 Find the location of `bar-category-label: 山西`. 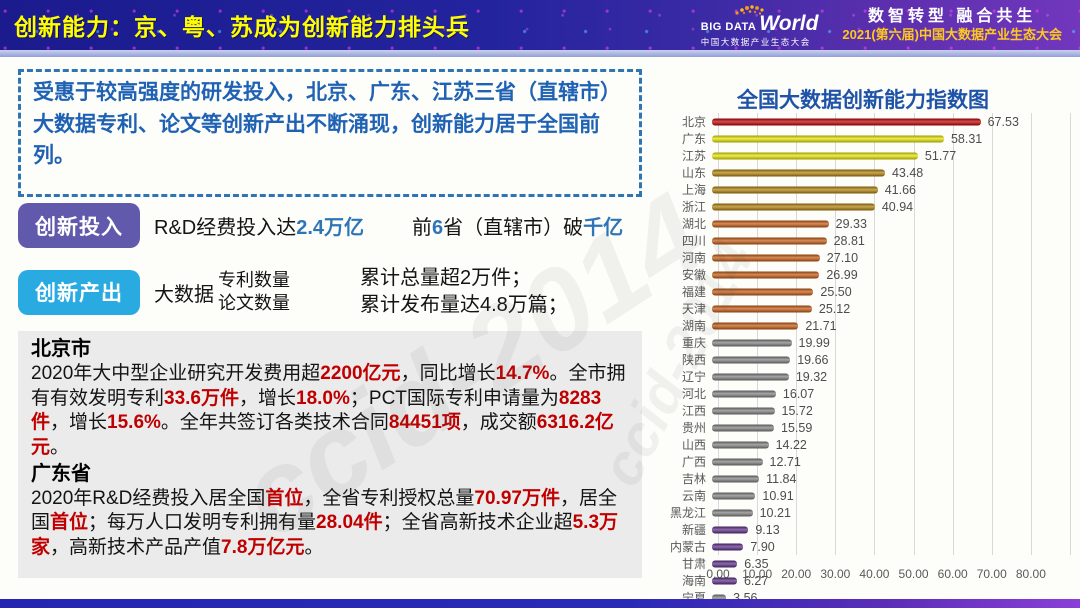

bar-category-label: 山西 is located at coordinates (693, 445).